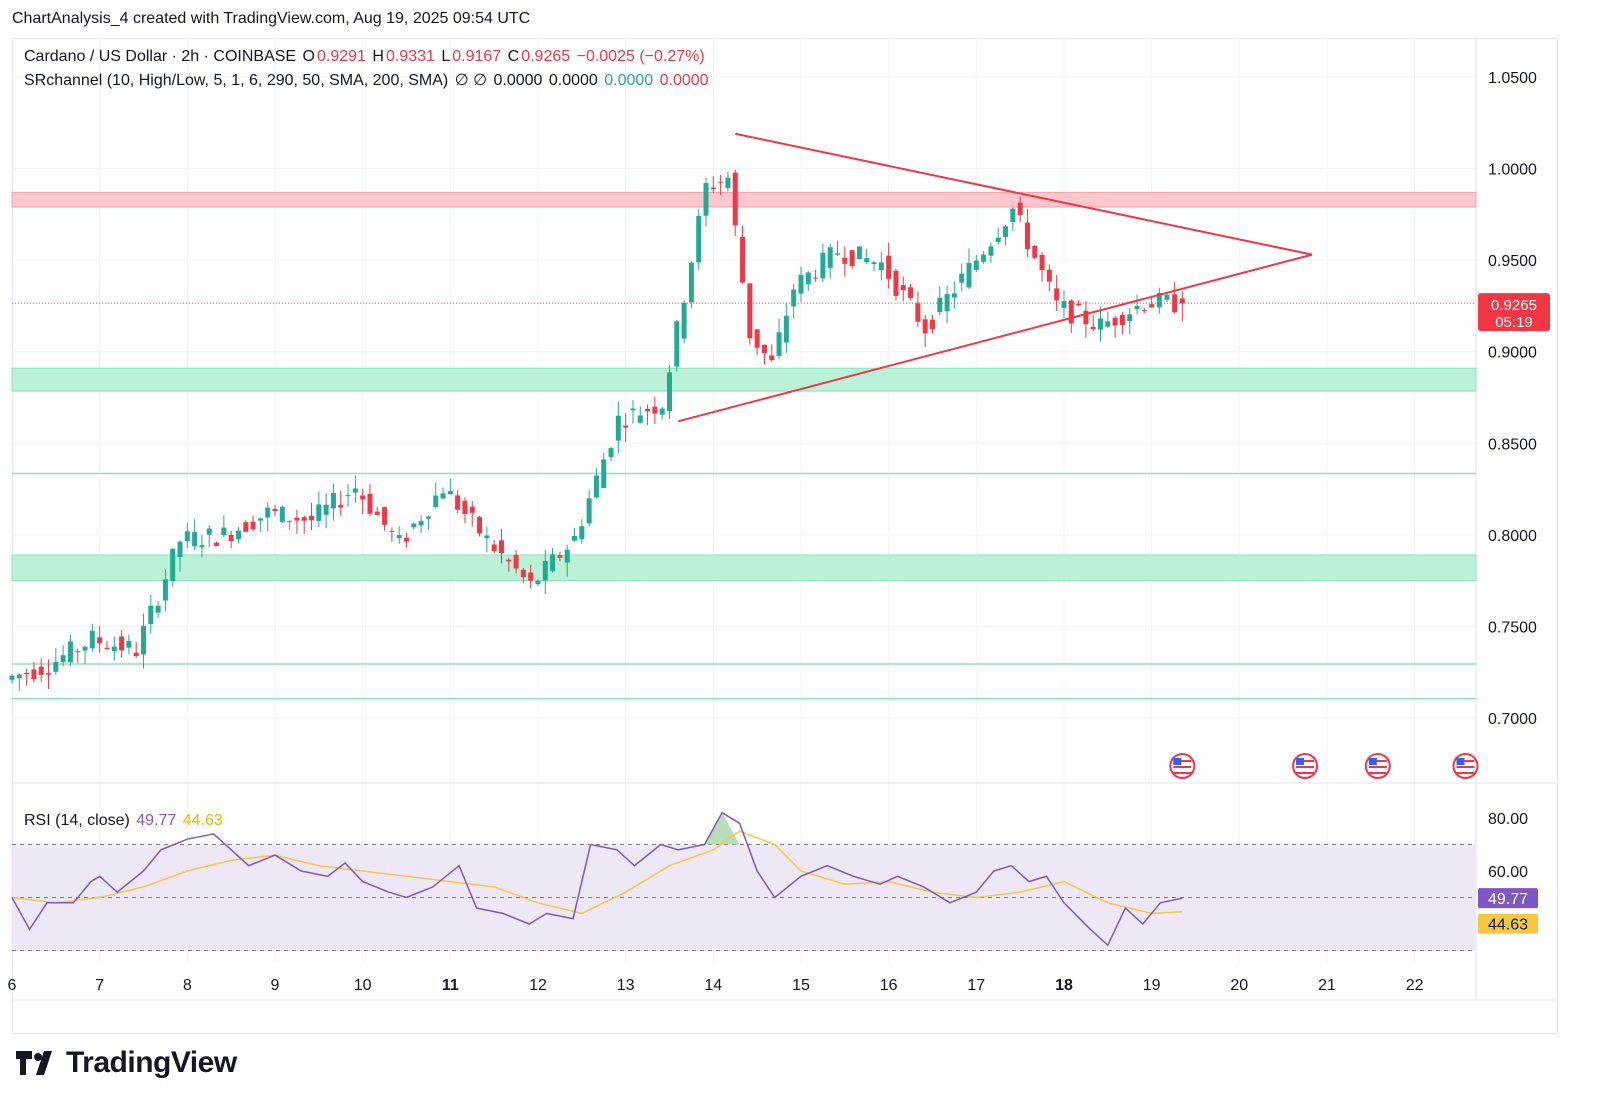 The height and width of the screenshot is (1102, 1600). I want to click on resistance-zone, so click(744, 199).